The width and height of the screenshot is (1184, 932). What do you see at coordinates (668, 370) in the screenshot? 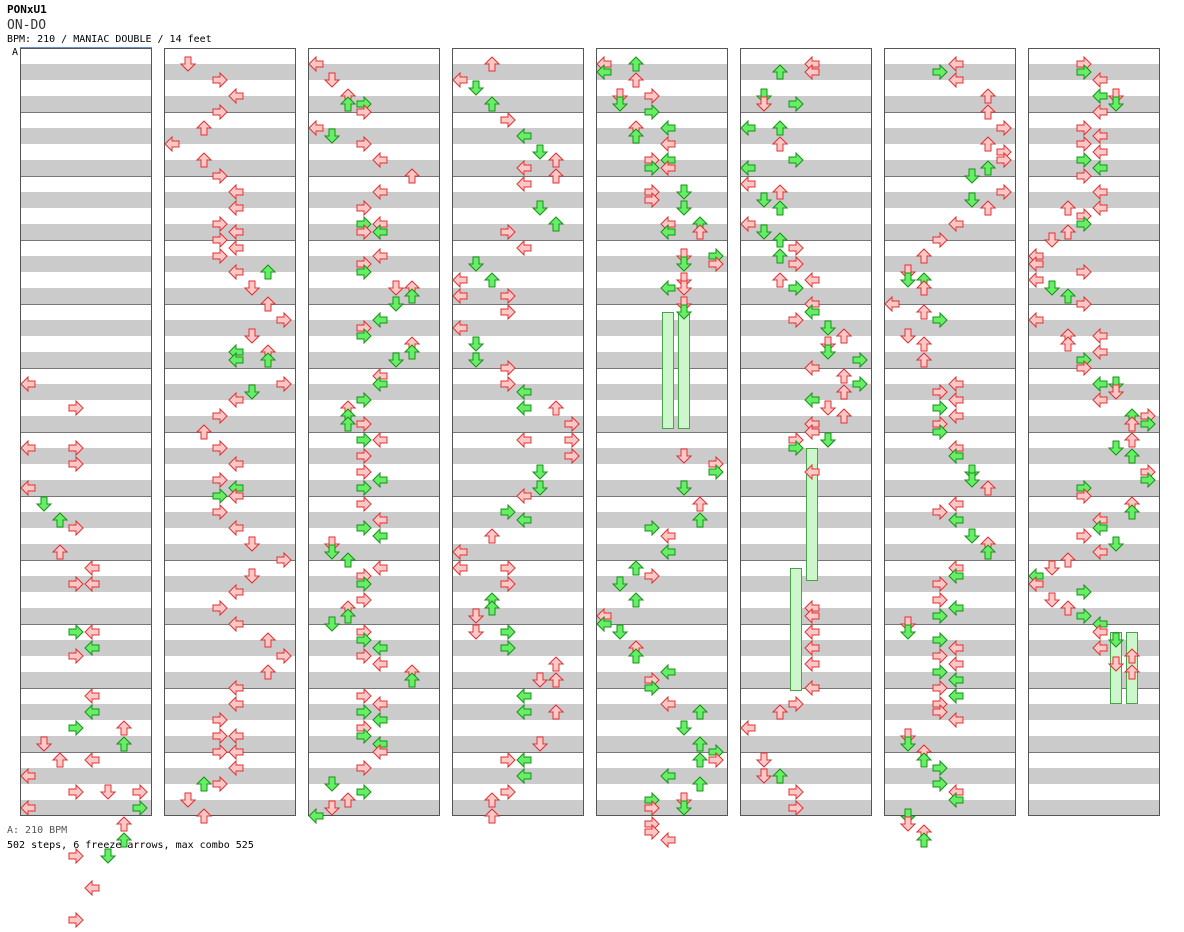
I see `freeze-arrow-left` at bounding box center [668, 370].